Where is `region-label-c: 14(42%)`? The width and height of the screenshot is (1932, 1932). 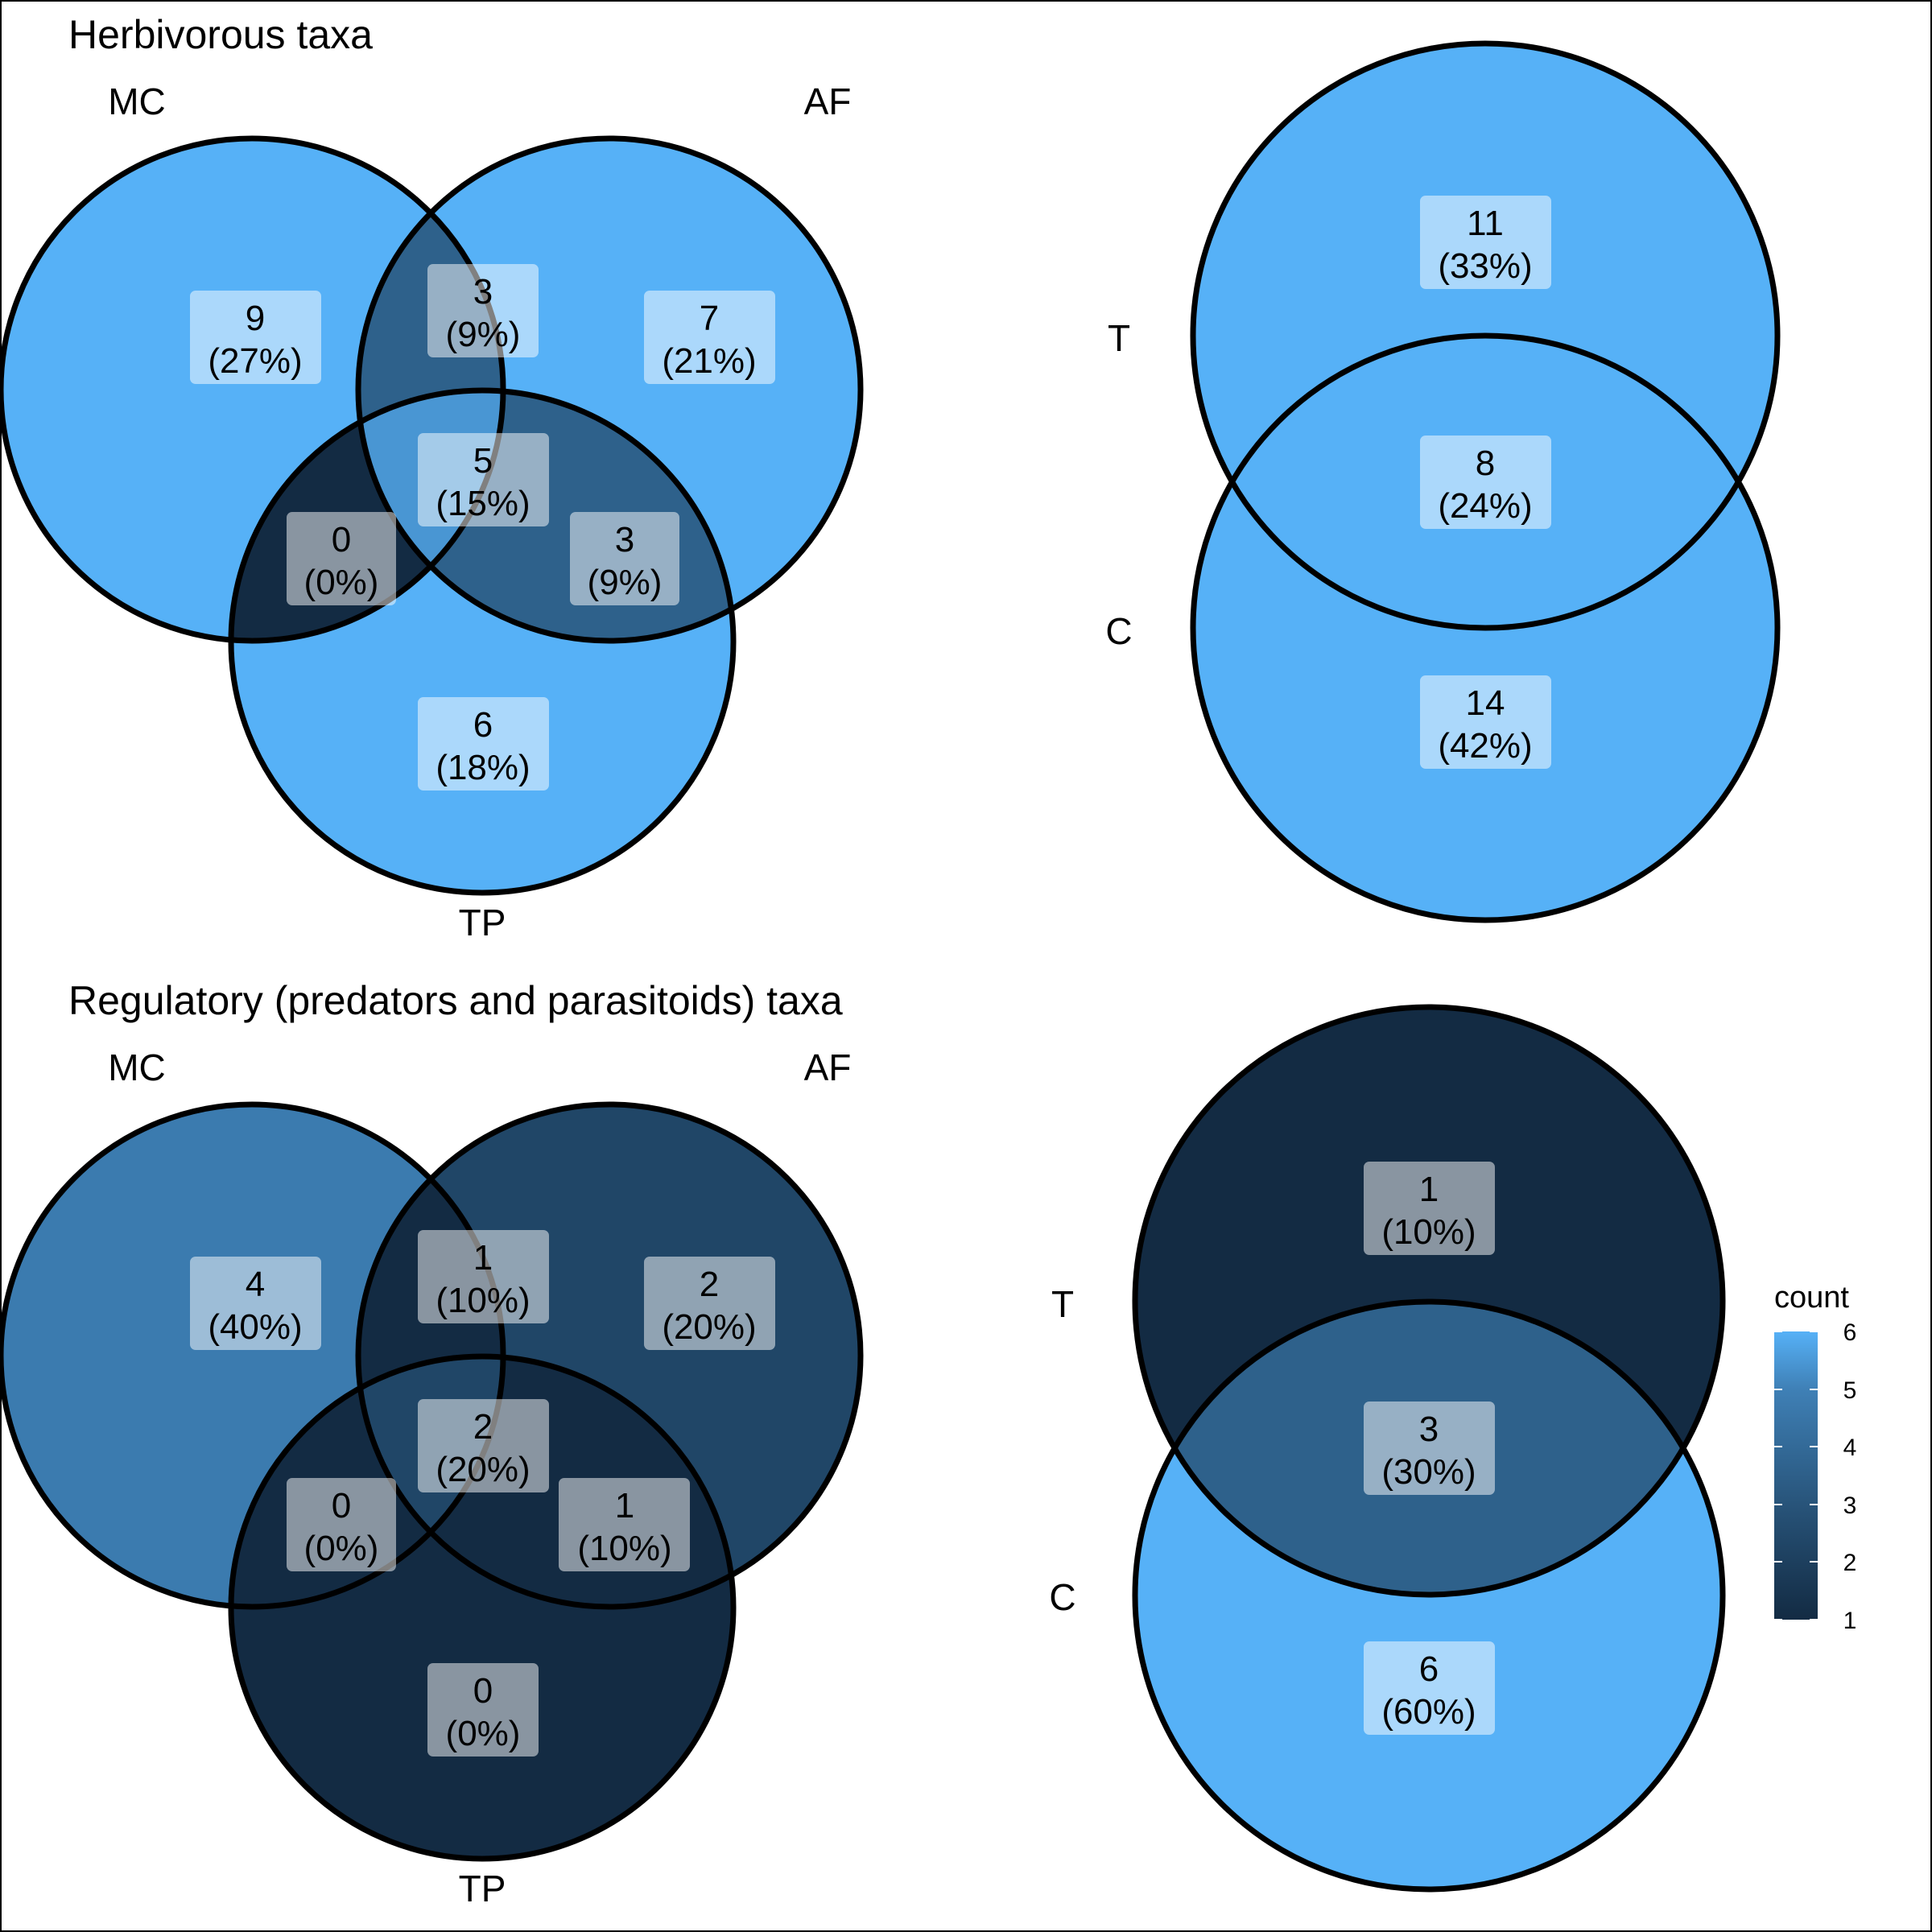 region-label-c: 14(42%) is located at coordinates (1485, 722).